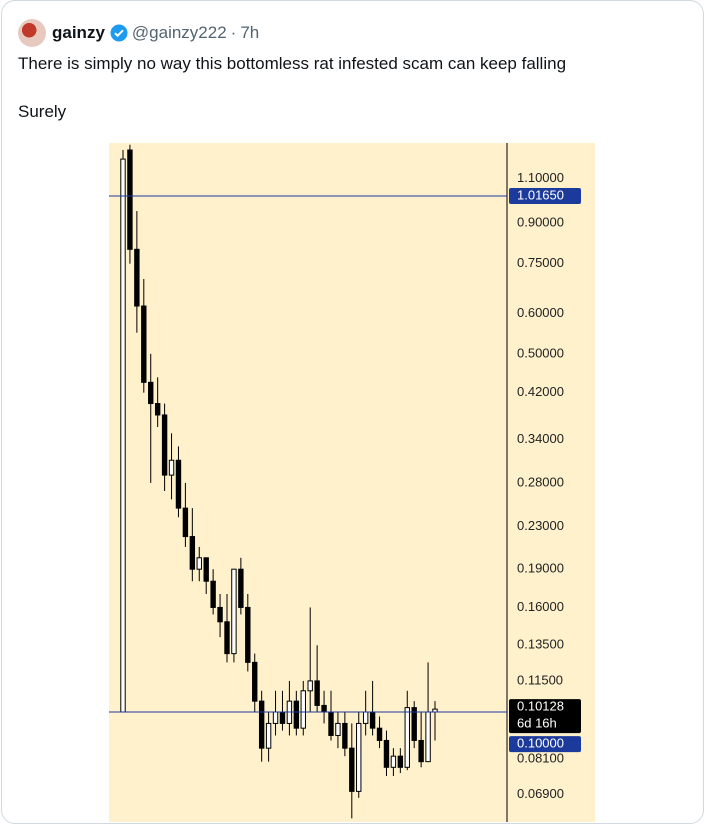  Describe the element at coordinates (250, 32) in the screenshot. I see `timestamp: 7h` at that location.